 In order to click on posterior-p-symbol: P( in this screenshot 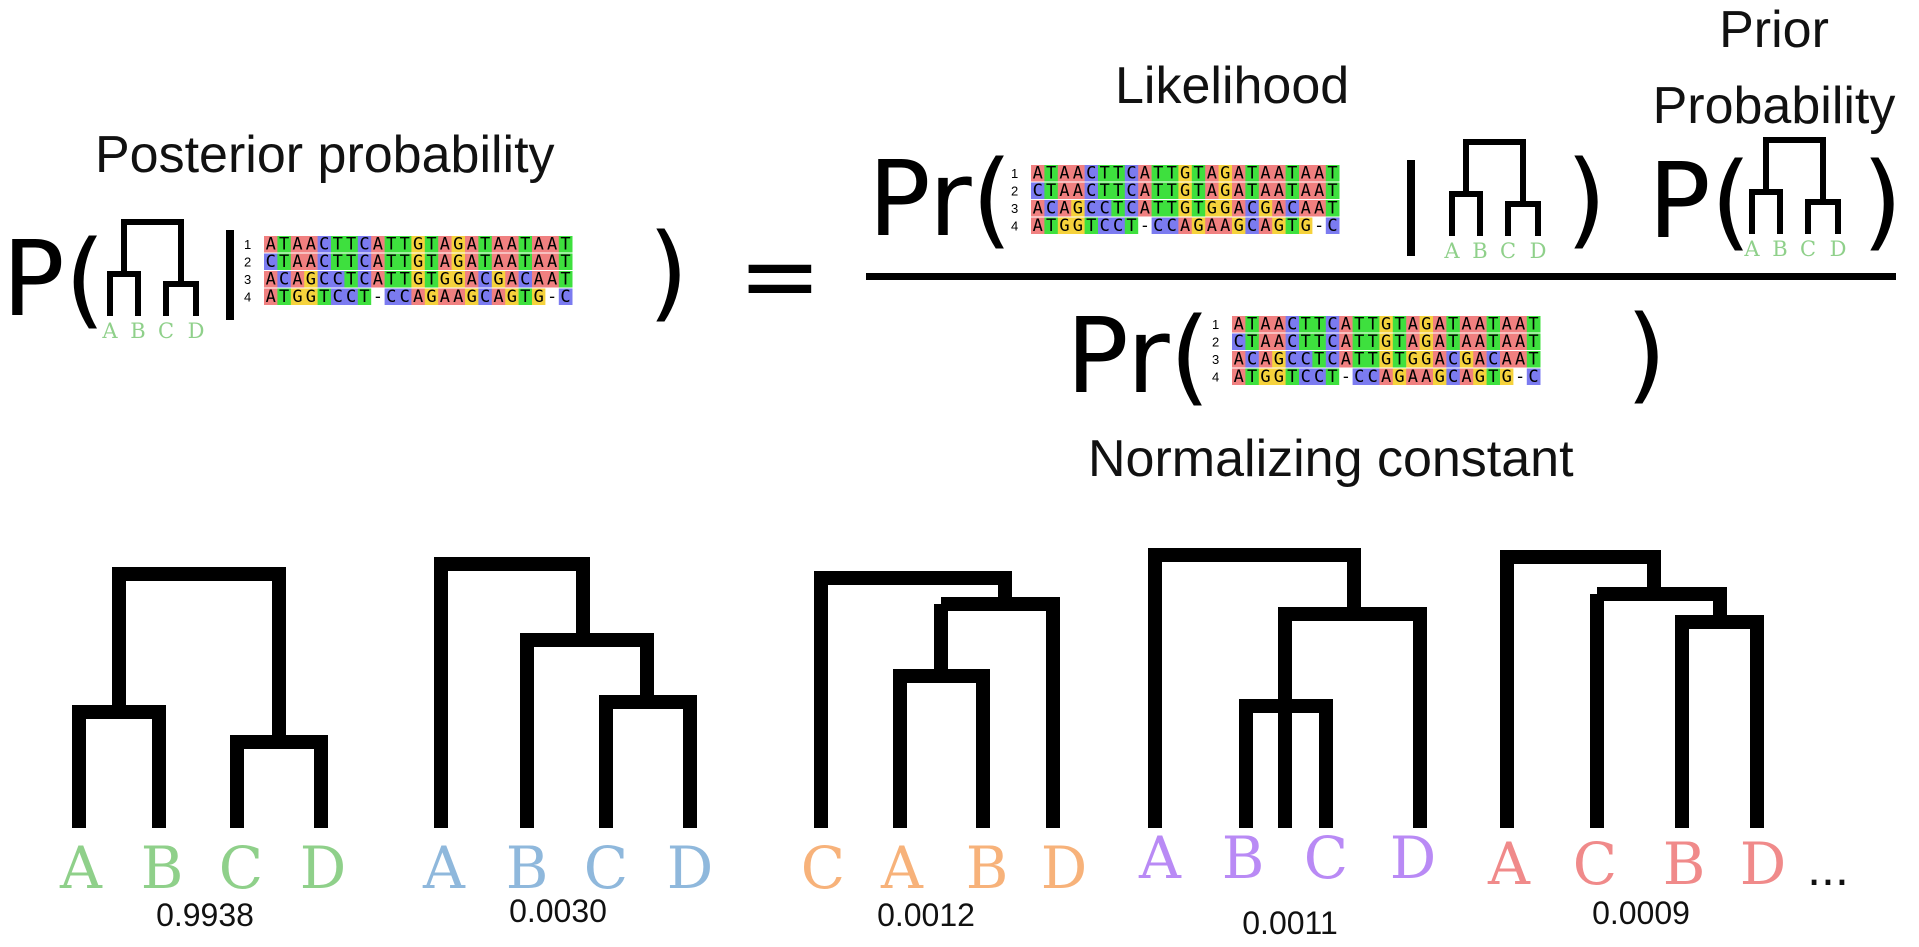, I will do `click(53, 279)`.